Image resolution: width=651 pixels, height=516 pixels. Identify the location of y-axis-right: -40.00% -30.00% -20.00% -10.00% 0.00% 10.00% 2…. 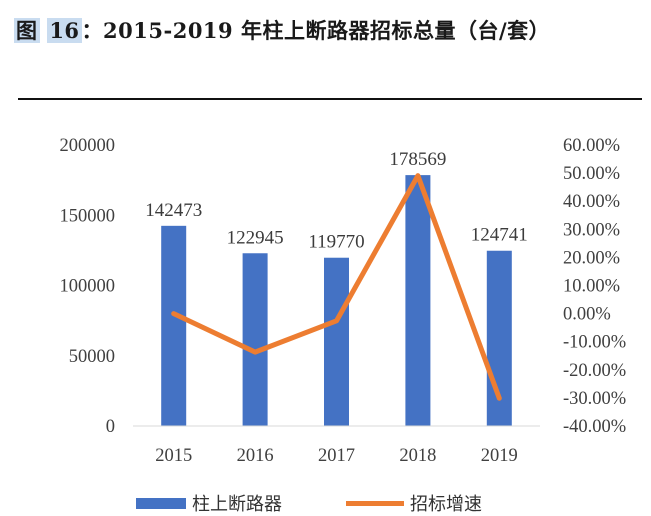
(594, 286).